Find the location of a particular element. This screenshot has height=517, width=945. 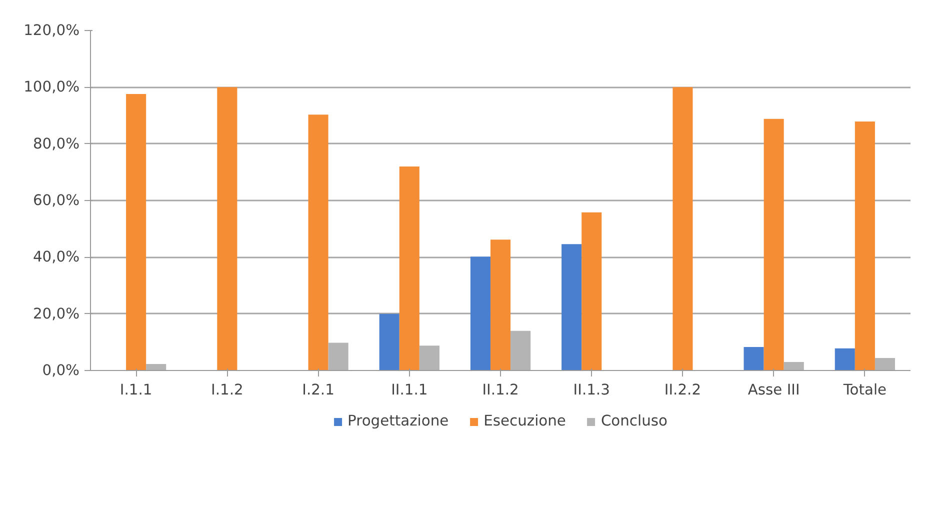

y-tick-label: 80,0% is located at coordinates (56, 143).